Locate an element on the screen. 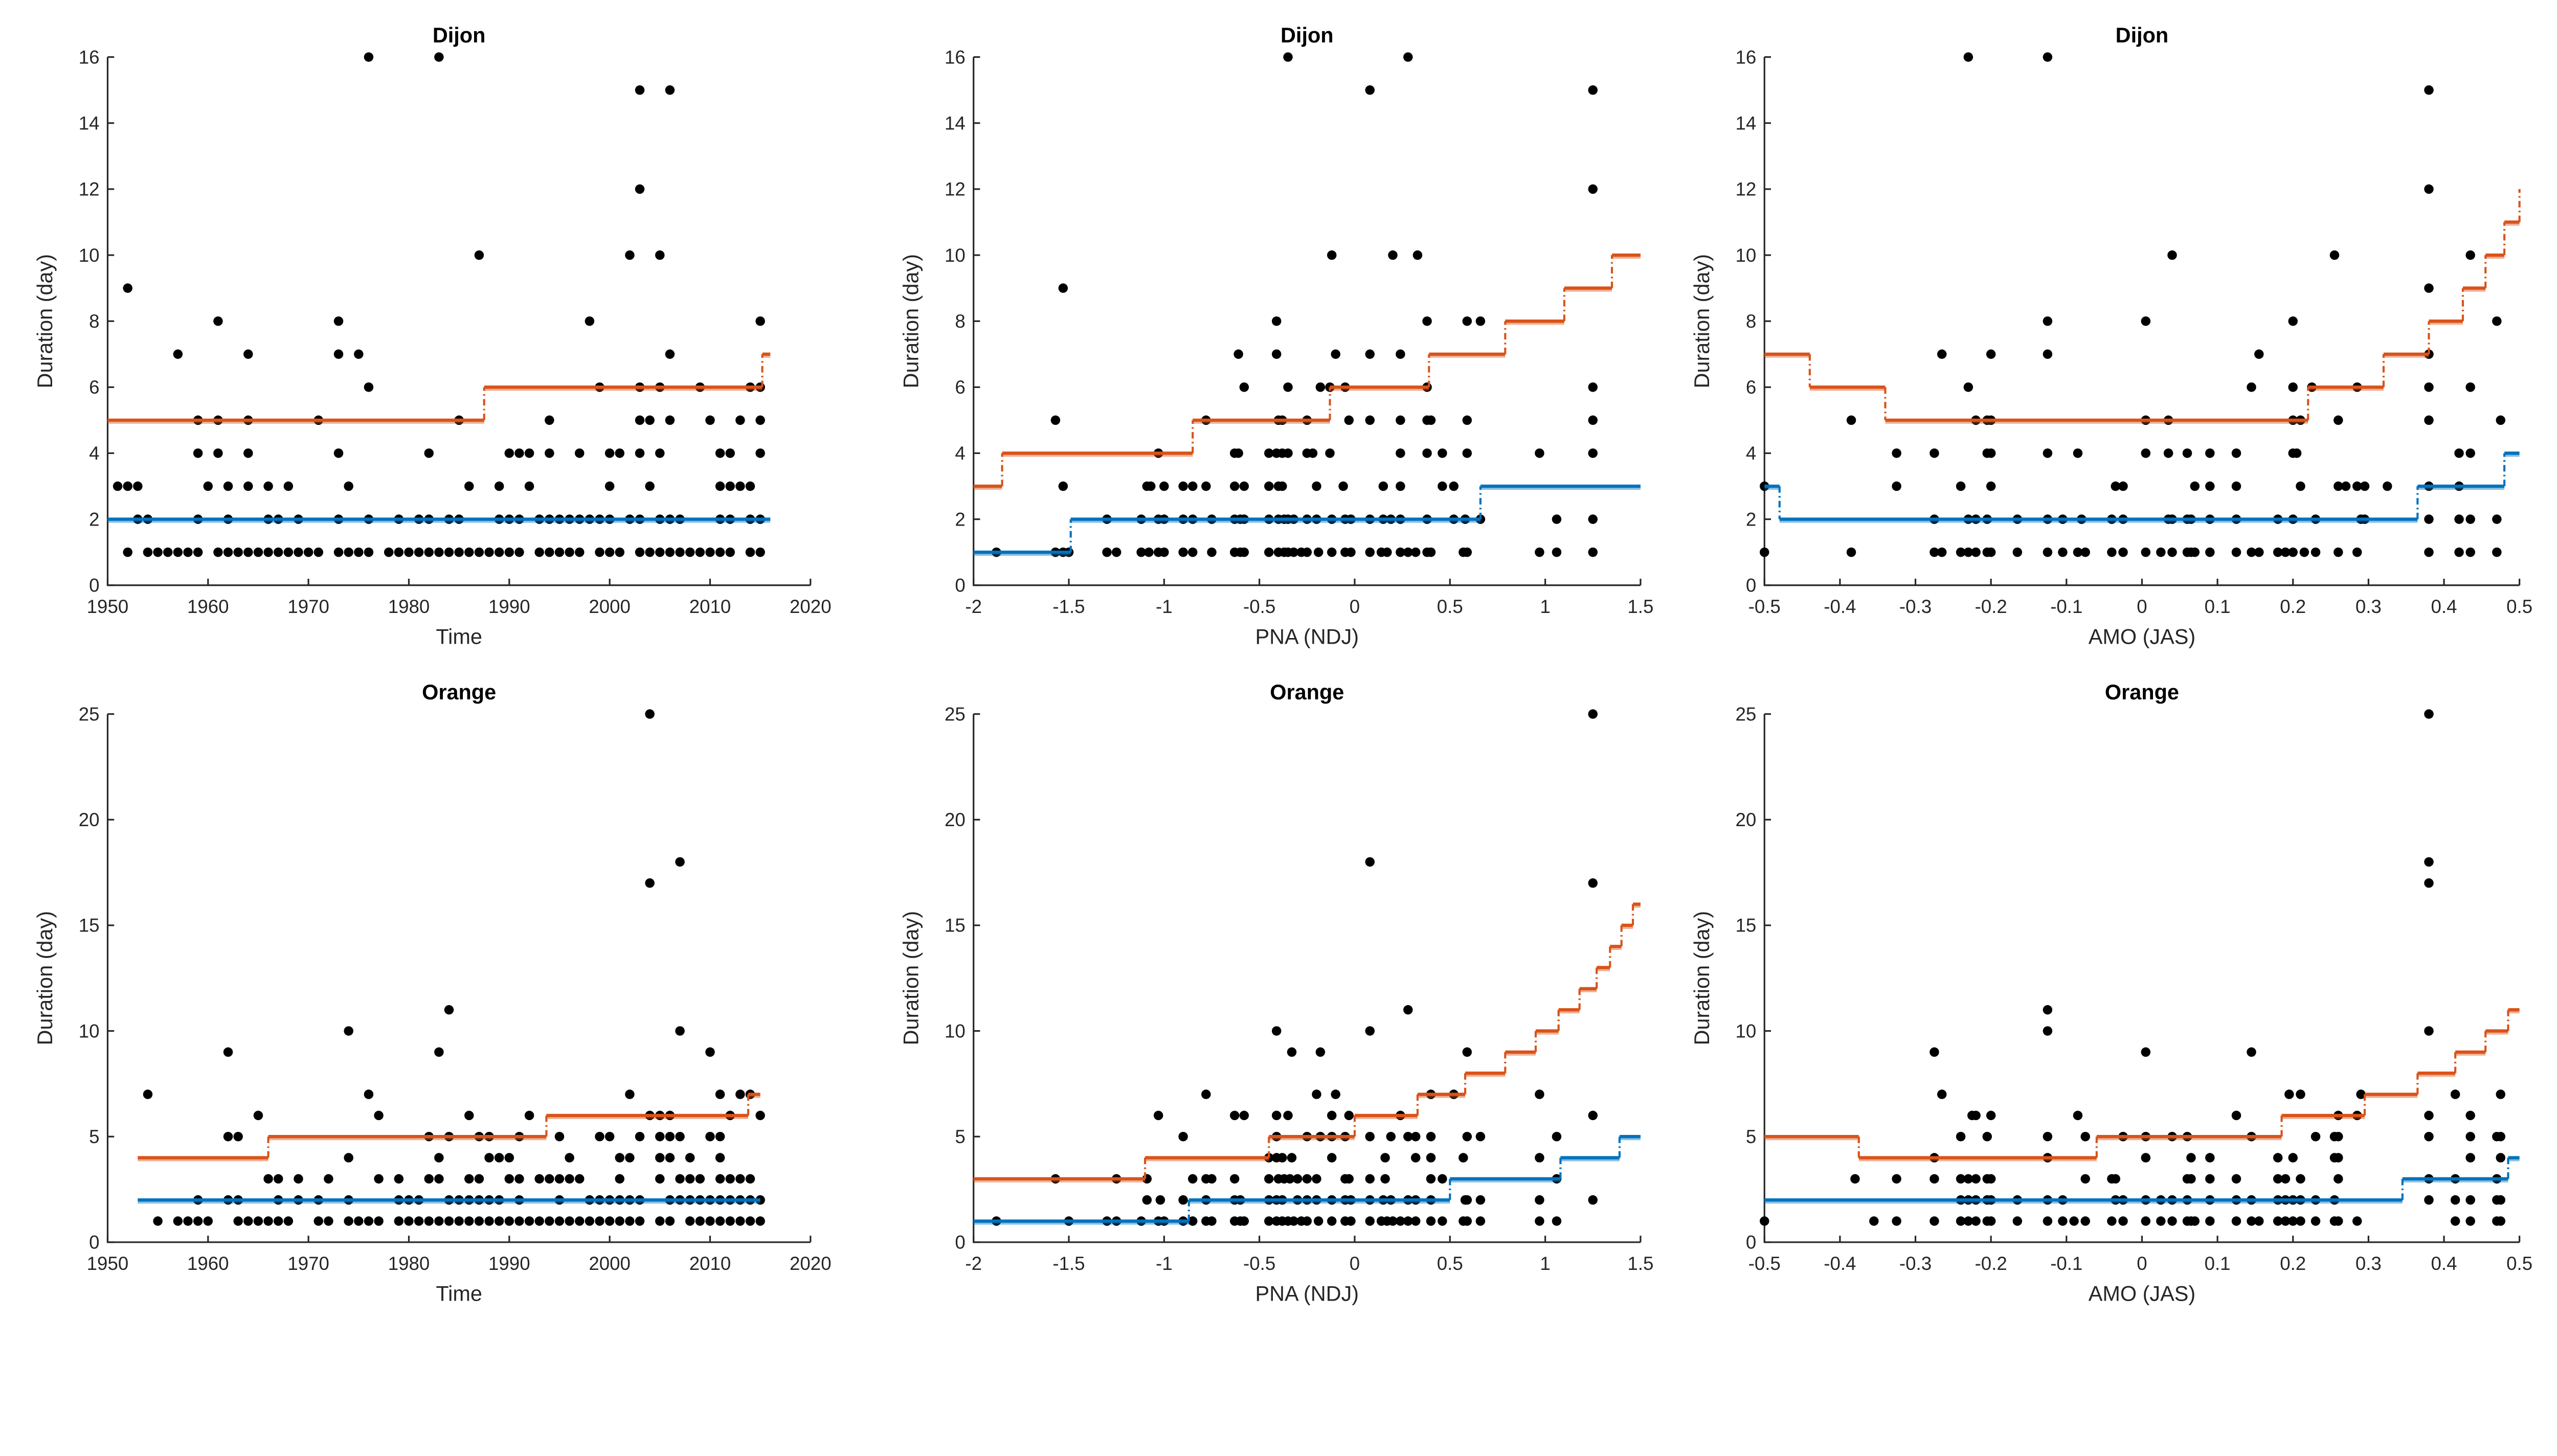  subplot-title: Orange is located at coordinates (2142, 692).